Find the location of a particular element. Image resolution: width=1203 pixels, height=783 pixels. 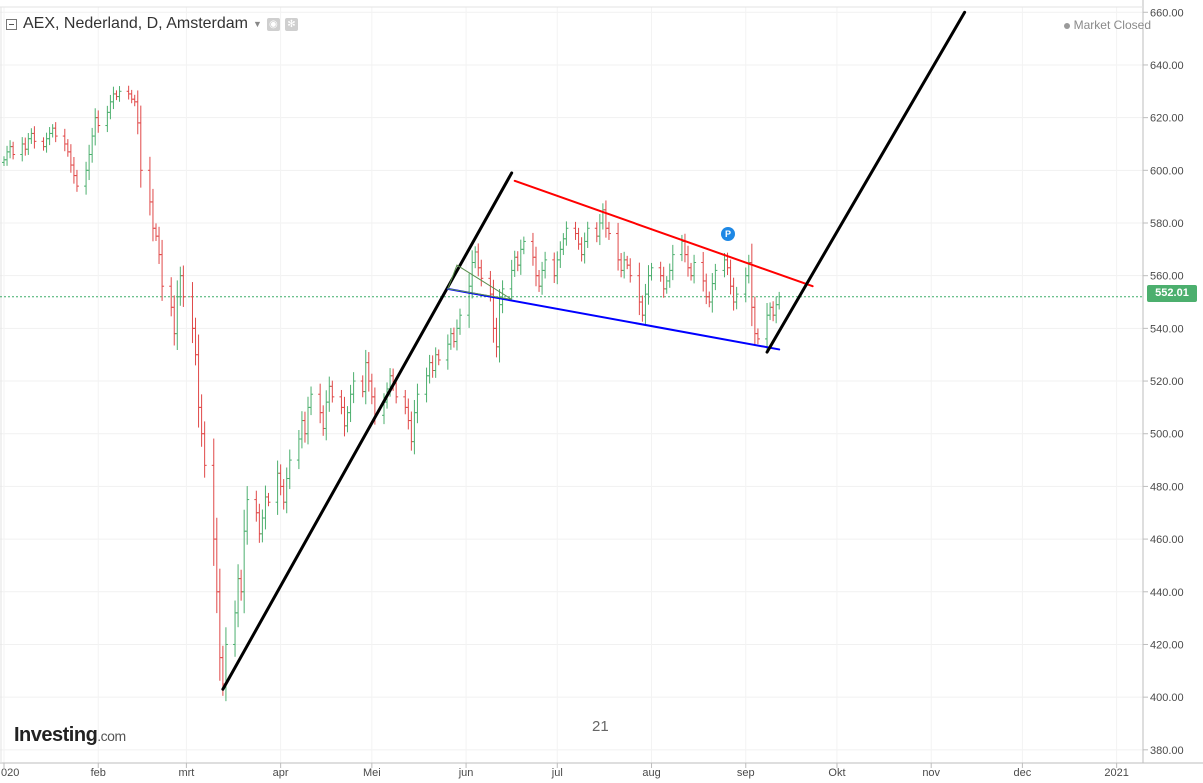

chart-legend: AEX, Nederland, D, Amsterdam ▼ ◉ ✻ is located at coordinates (152, 24).